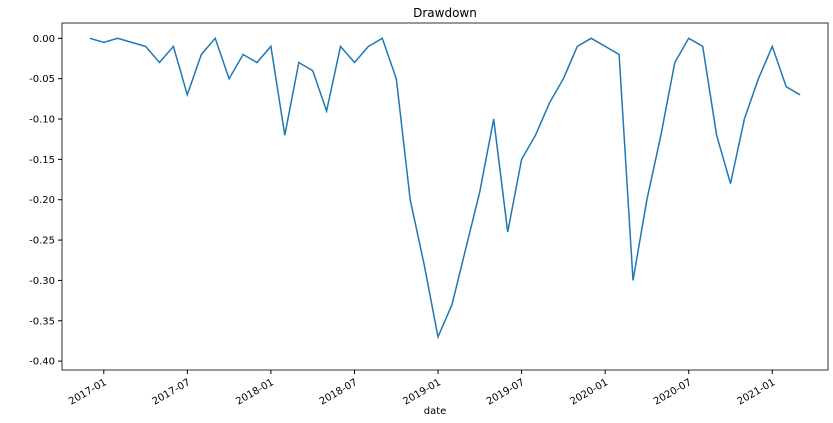 This screenshot has width=833, height=423. Describe the element at coordinates (44, 39) in the screenshot. I see `y-tick-label: 0.00` at that location.